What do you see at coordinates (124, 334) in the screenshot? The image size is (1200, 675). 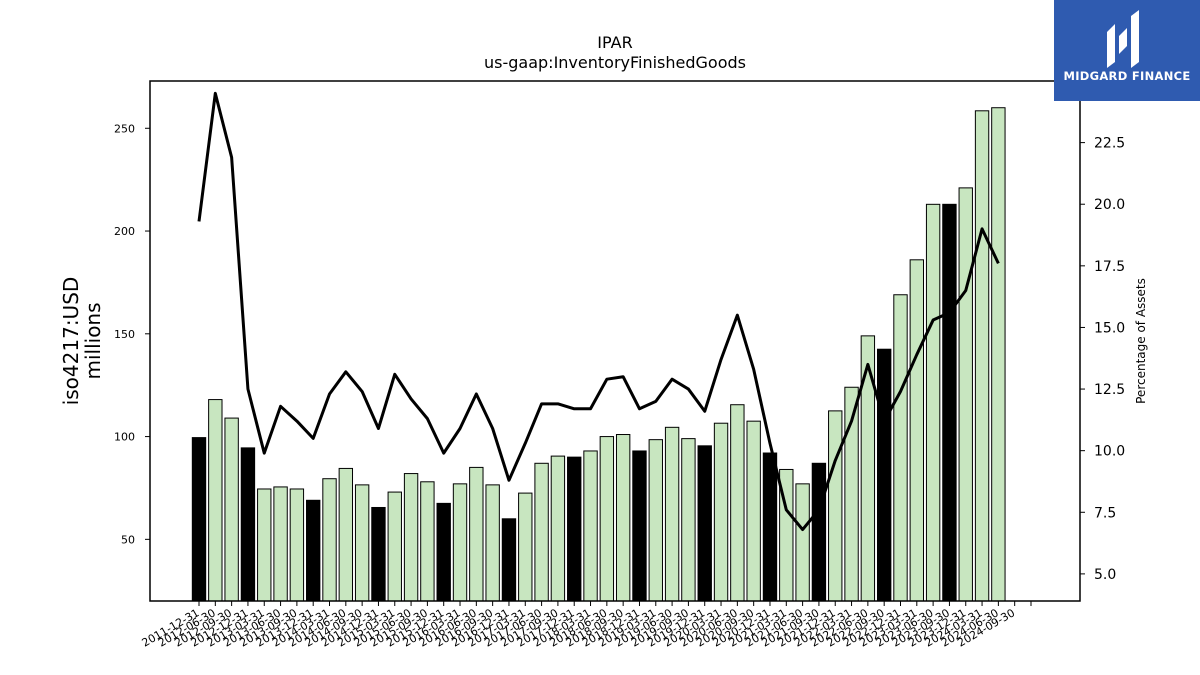 I see `y-tick-label: 150` at bounding box center [124, 334].